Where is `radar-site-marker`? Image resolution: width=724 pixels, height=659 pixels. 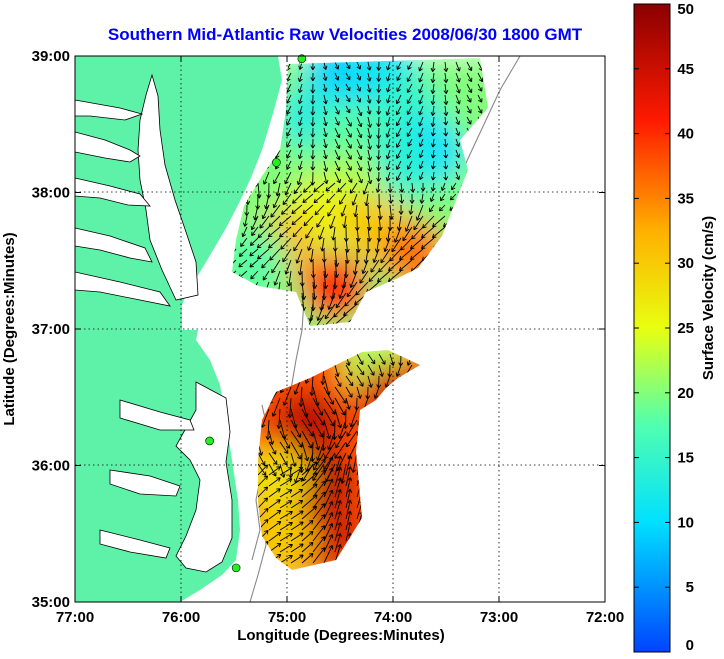
radar-site-marker is located at coordinates (302, 59).